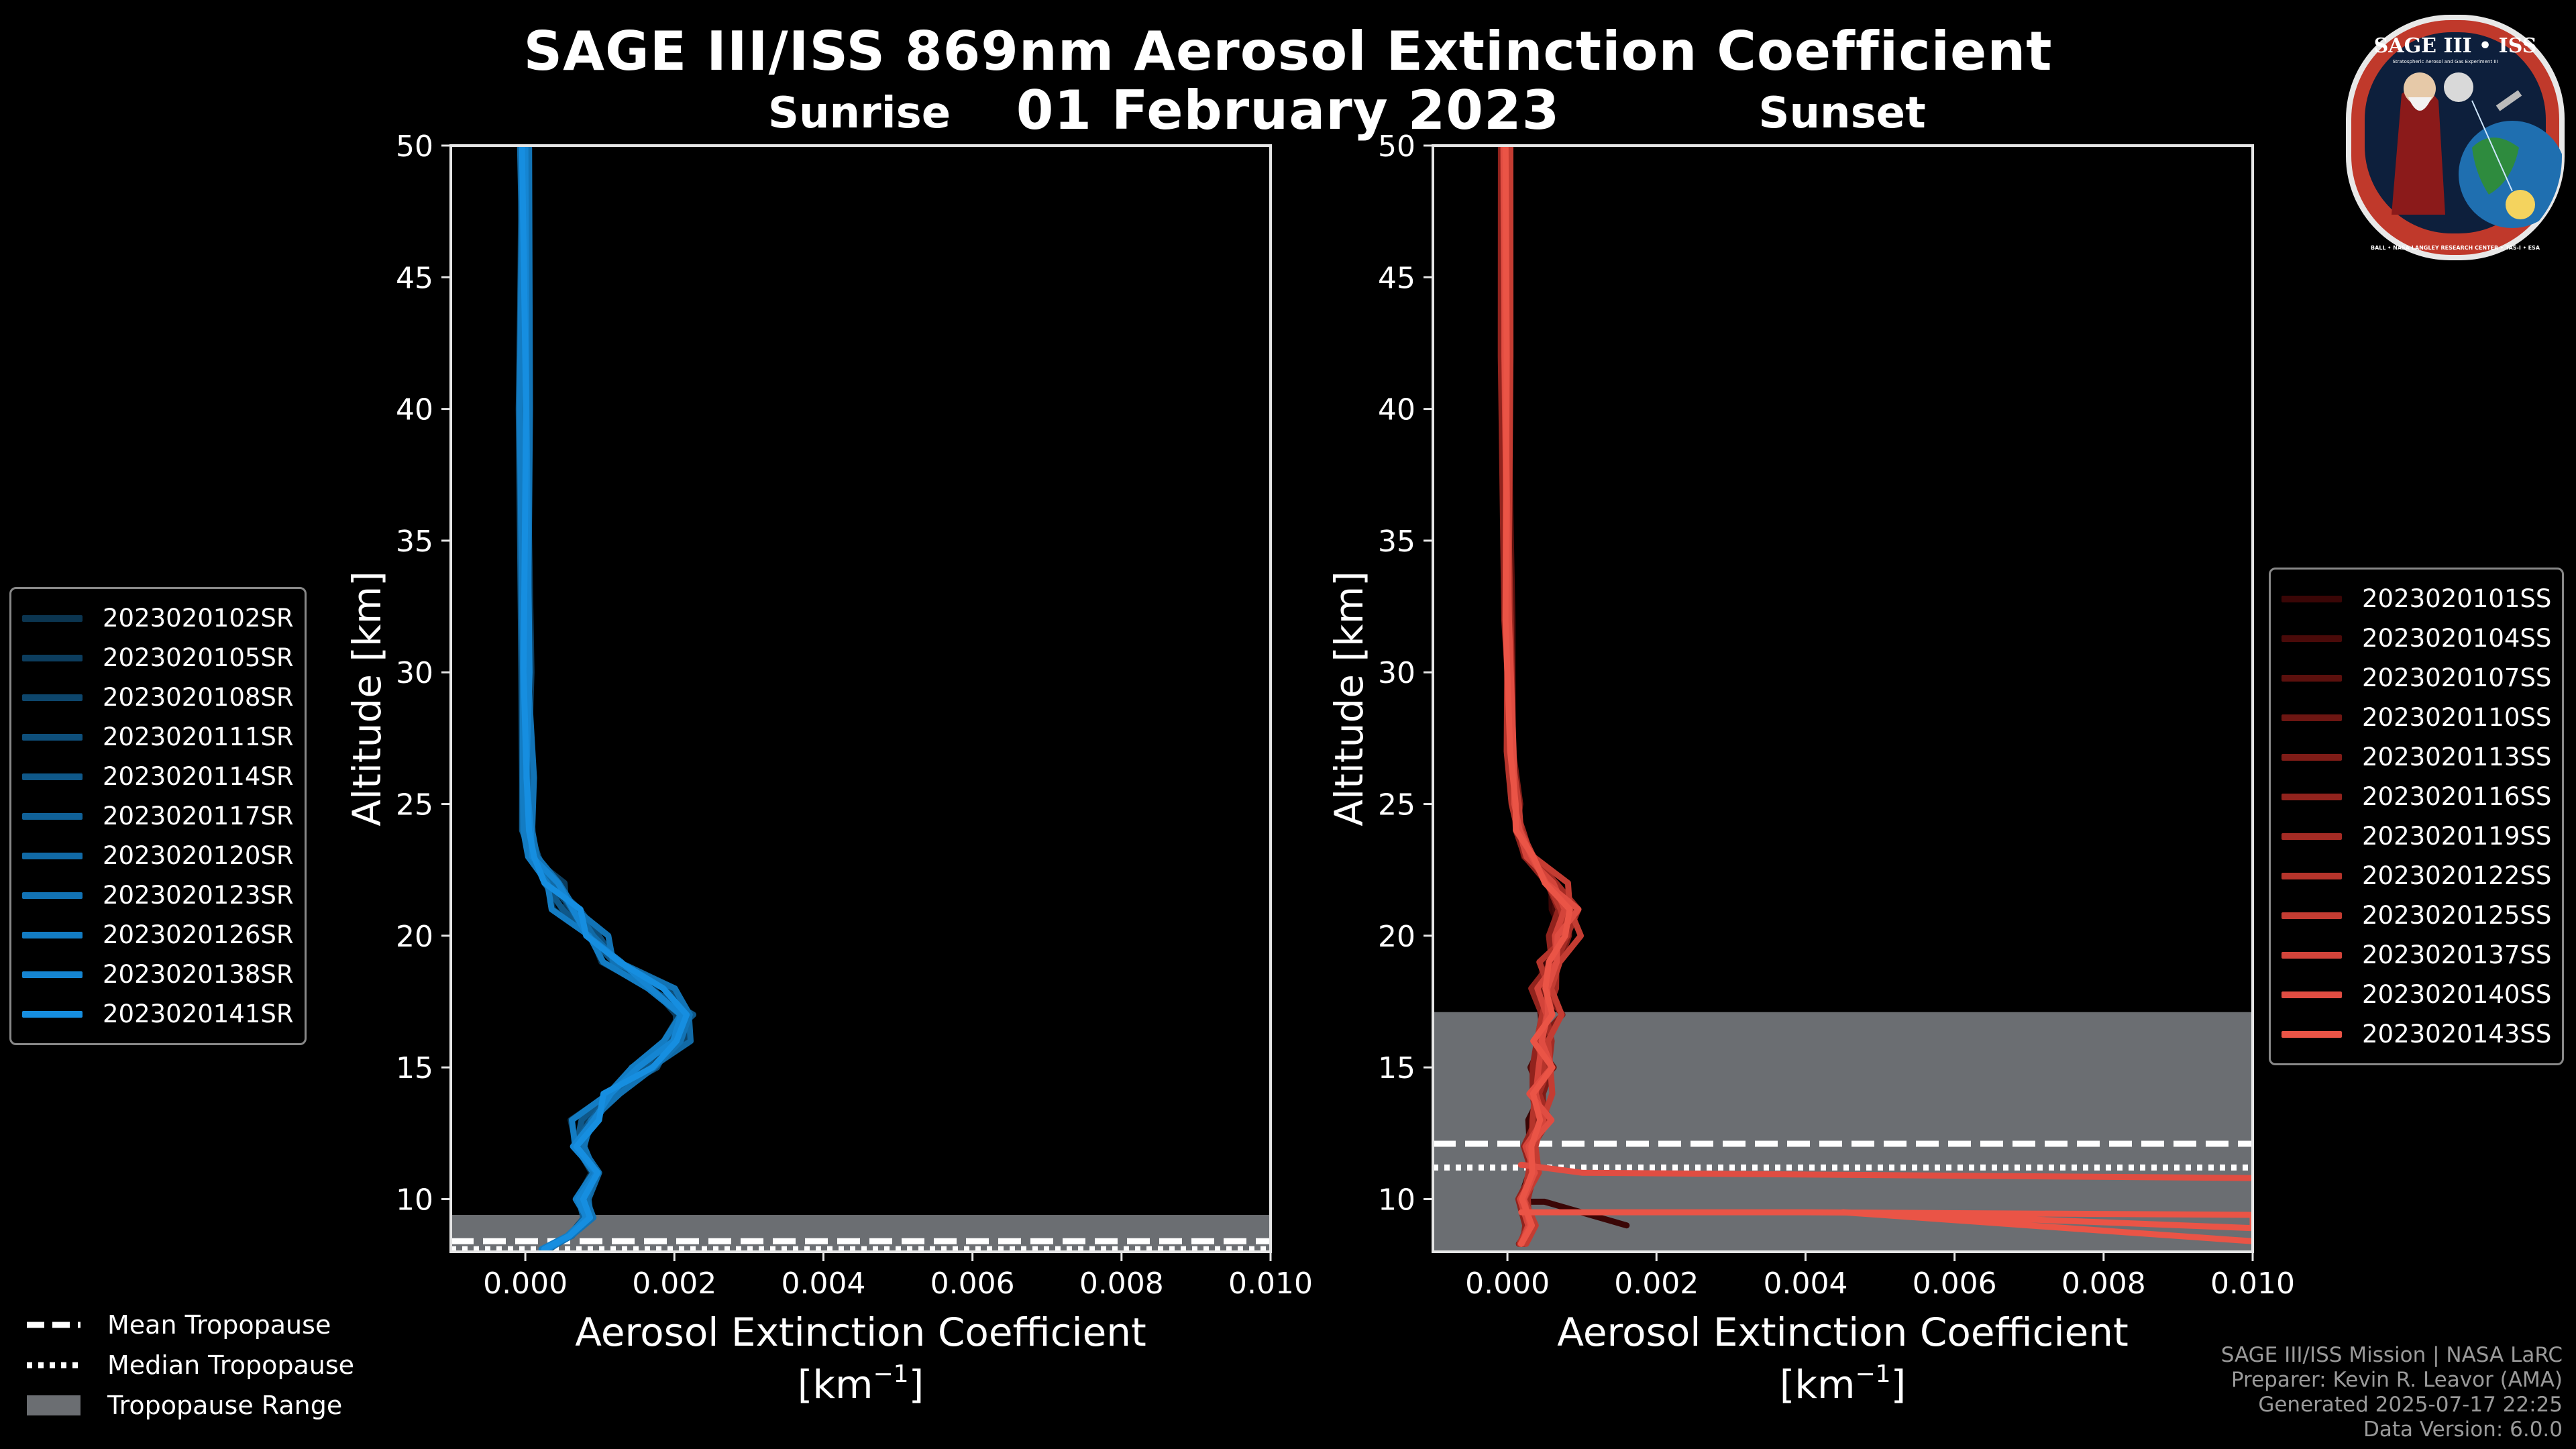 The image size is (2576, 1449). Describe the element at coordinates (367, 698) in the screenshot. I see `sunrise-yaxis-label: Altitude [km]` at that location.